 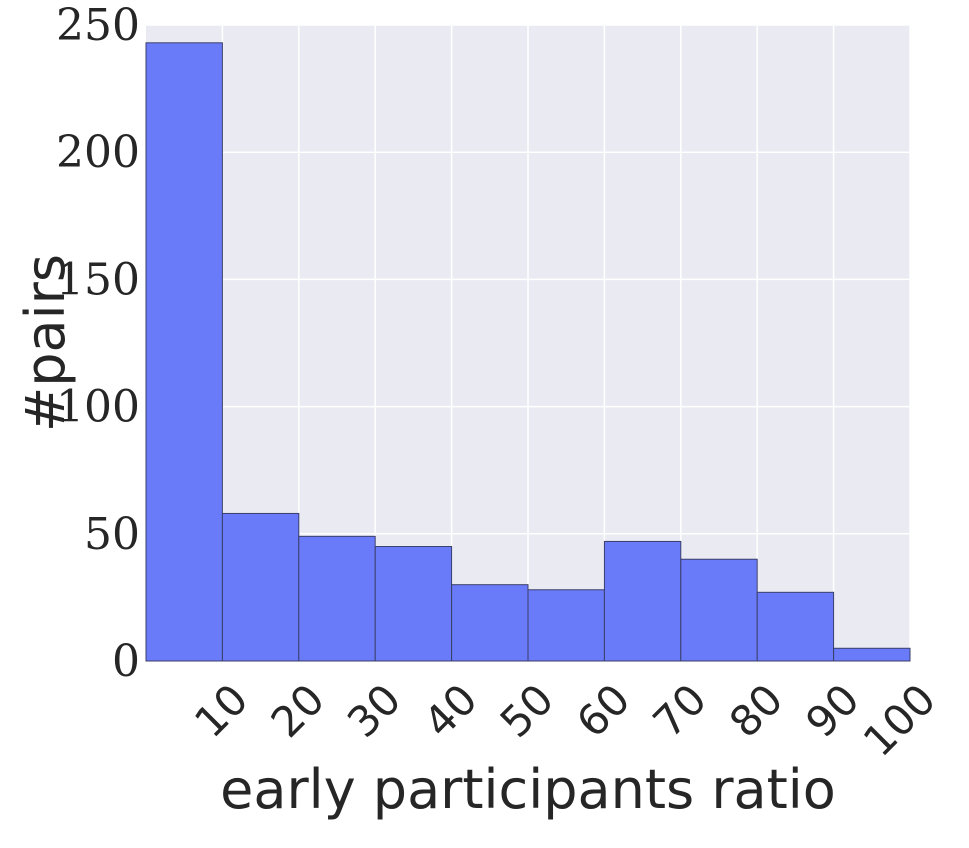 I want to click on y-tick-label: 100, so click(x=98, y=407).